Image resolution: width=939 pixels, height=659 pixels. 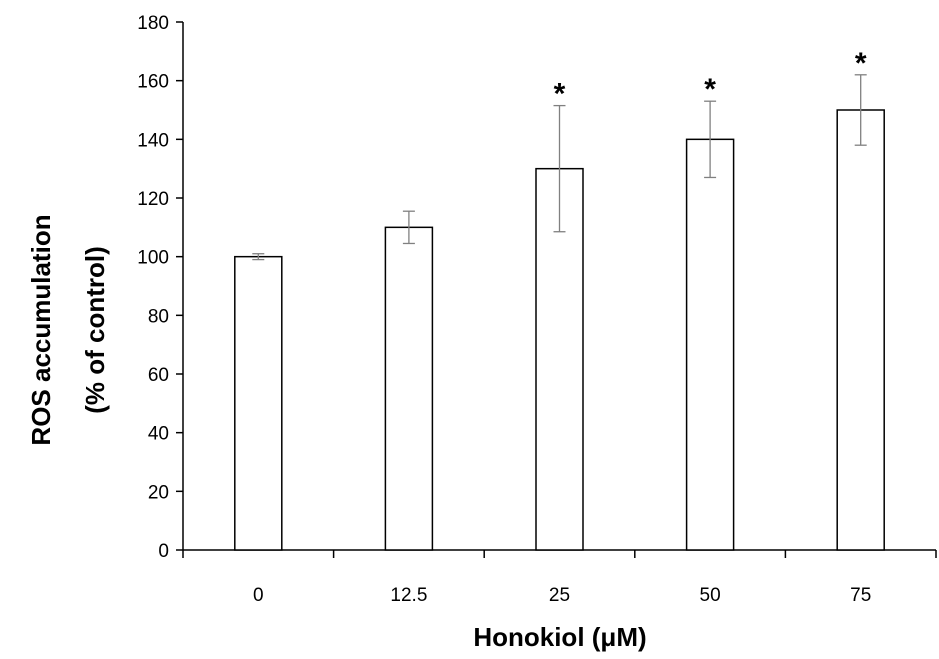 I want to click on y-axis-title-line-1: ROS accumulation, so click(x=41, y=329).